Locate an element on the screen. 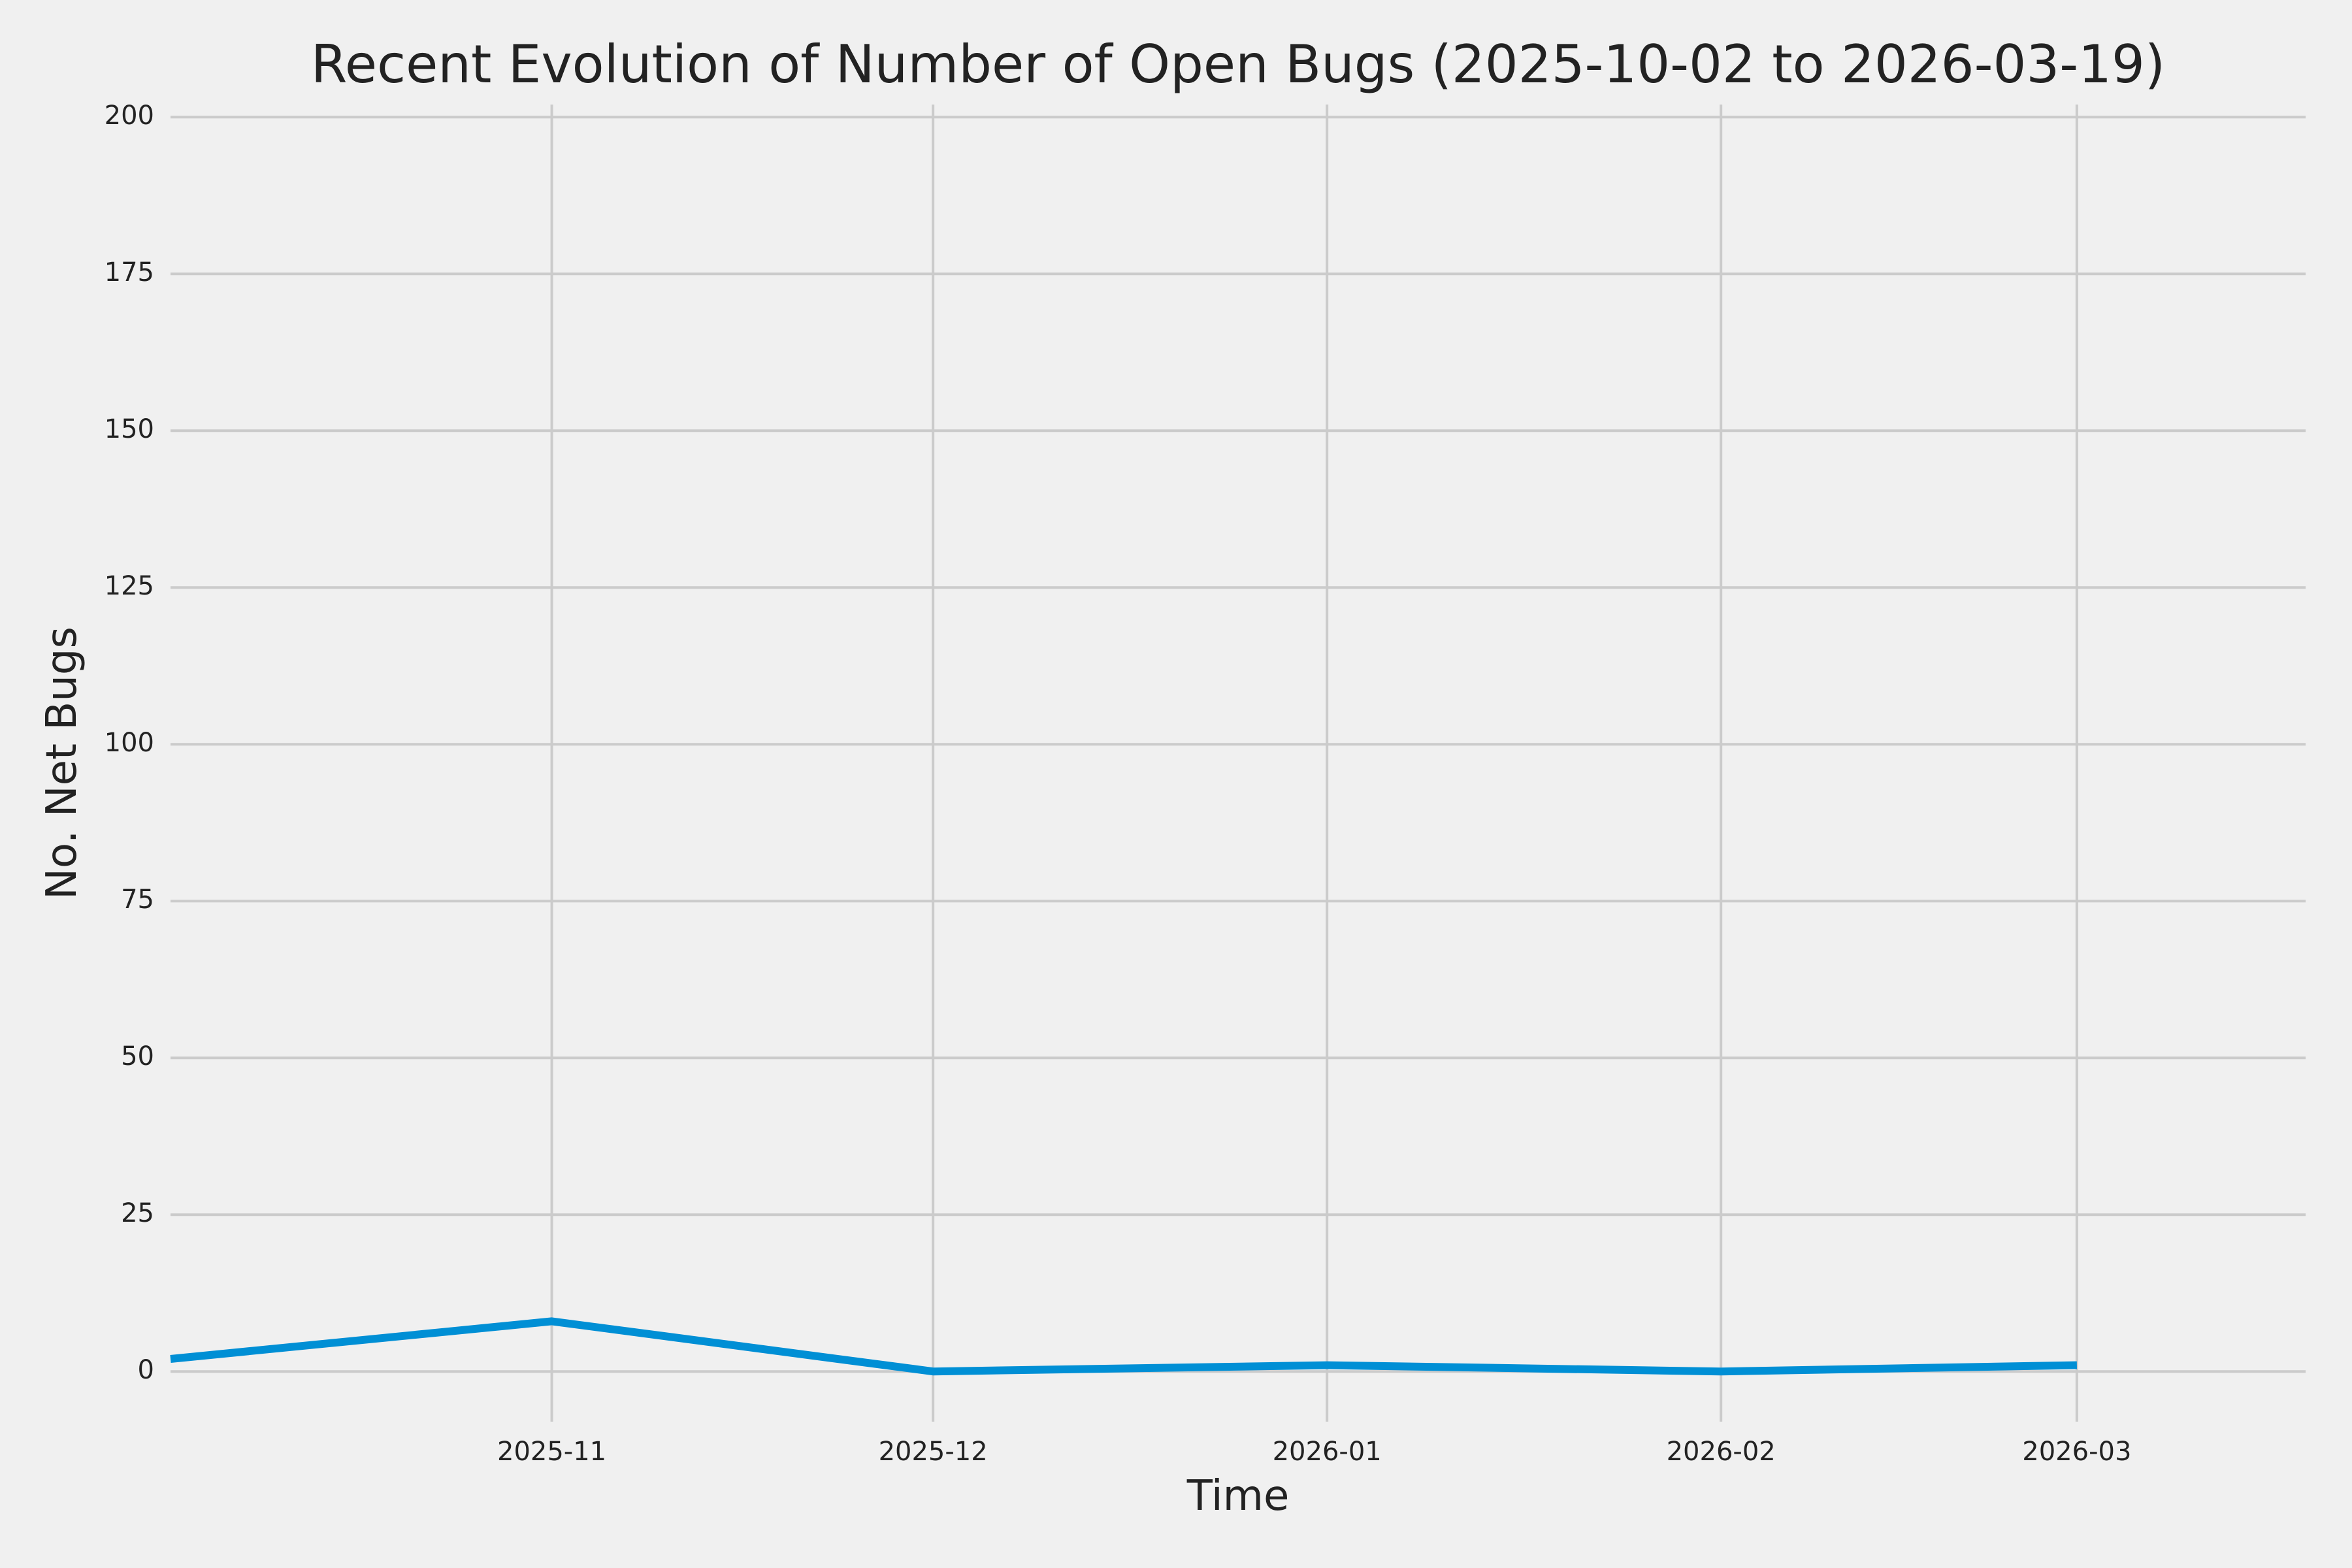 This screenshot has height=1568, width=2352. y-tick-label: 200 is located at coordinates (129, 116).